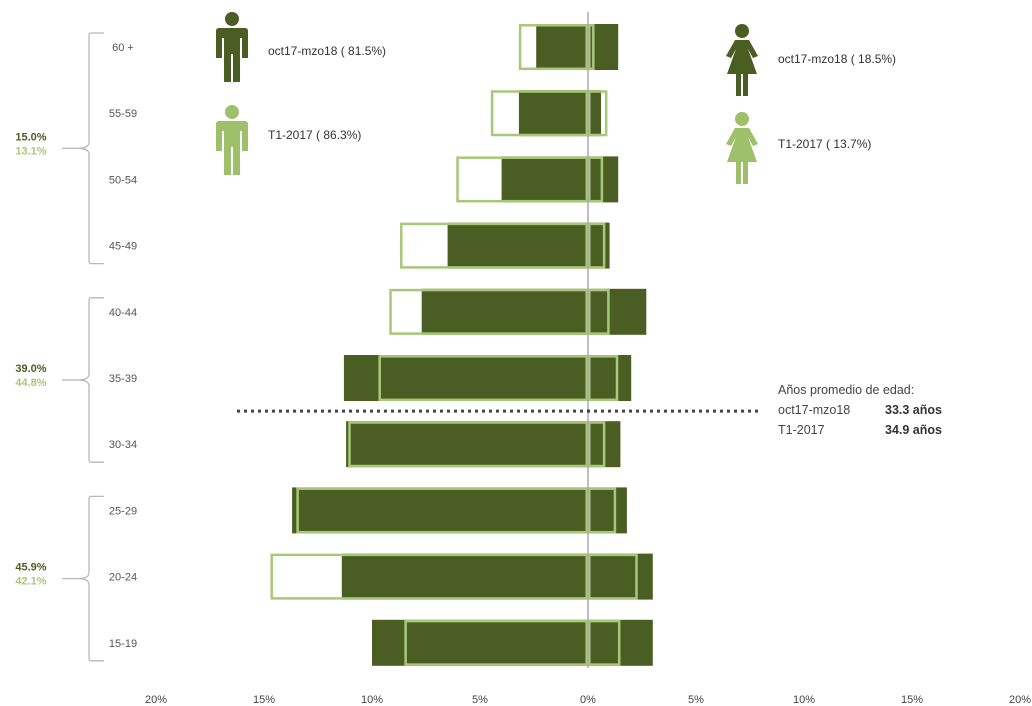 The width and height of the screenshot is (1032, 706). I want to click on age-category-label: 55-59, so click(123, 114).